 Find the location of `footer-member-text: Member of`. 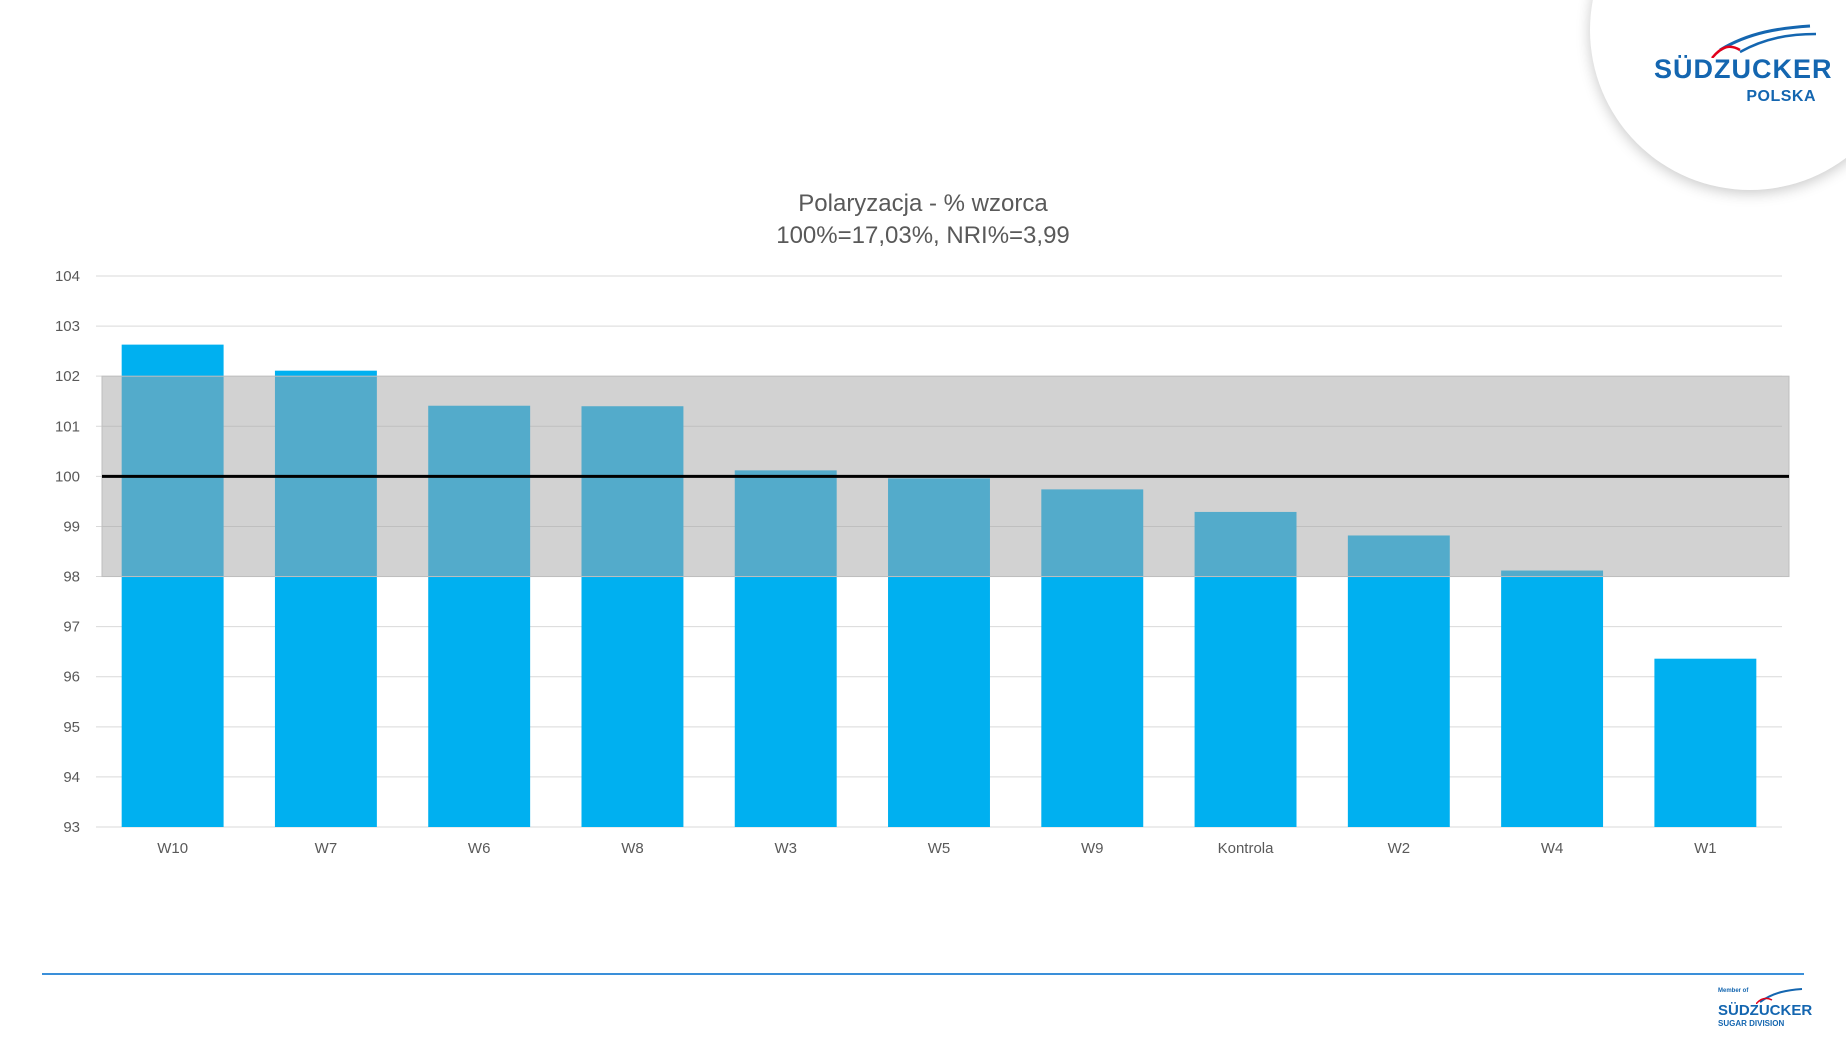

footer-member-text: Member of is located at coordinates (1733, 991).